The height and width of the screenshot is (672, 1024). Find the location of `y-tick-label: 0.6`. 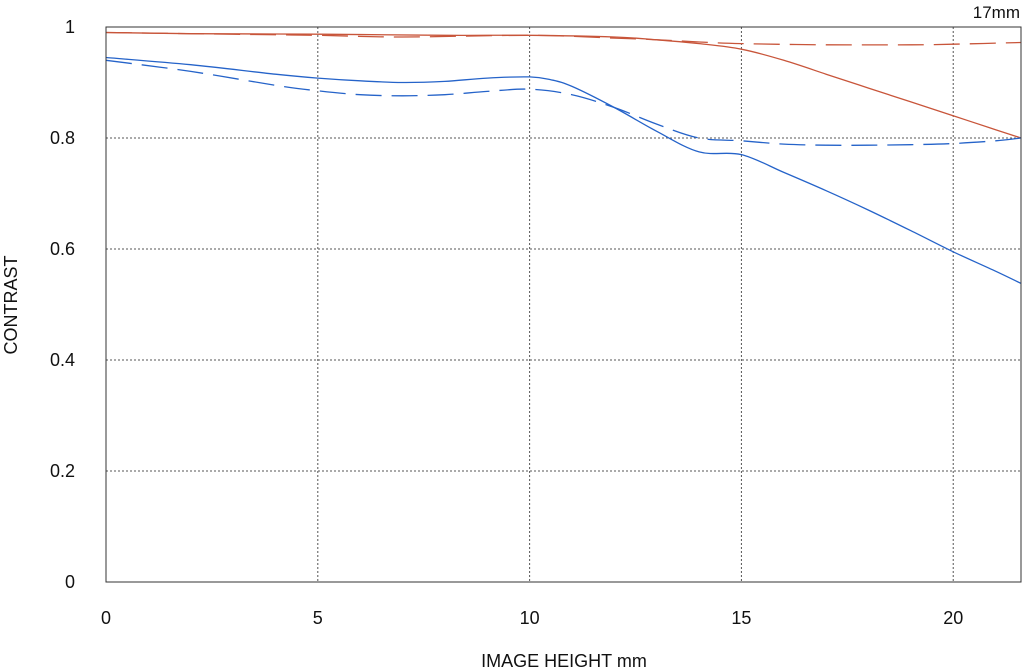

y-tick-label: 0.6 is located at coordinates (62, 249).